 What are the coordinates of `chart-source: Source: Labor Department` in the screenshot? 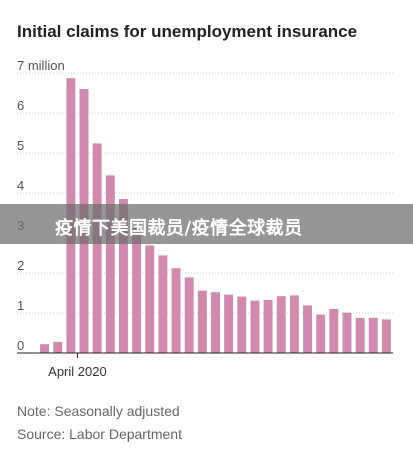 It's located at (99, 434).